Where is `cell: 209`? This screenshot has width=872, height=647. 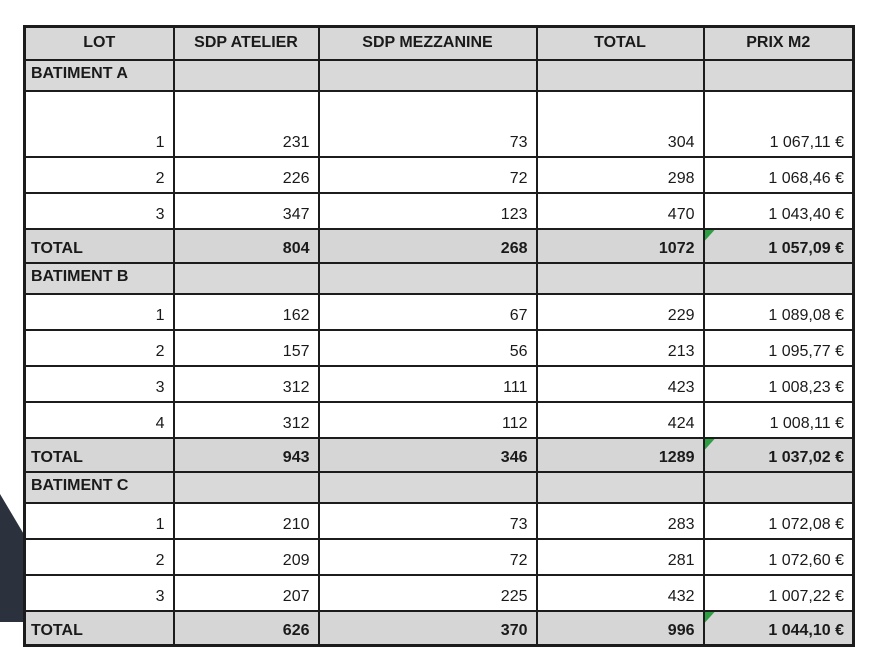
cell: 209 is located at coordinates (246, 557).